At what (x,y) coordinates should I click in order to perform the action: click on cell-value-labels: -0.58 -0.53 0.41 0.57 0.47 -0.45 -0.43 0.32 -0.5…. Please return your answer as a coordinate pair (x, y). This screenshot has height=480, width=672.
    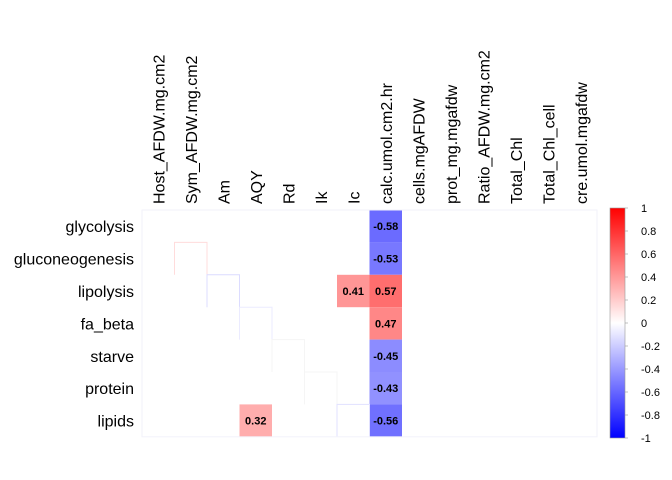
    Looking at the image, I should click on (321, 324).